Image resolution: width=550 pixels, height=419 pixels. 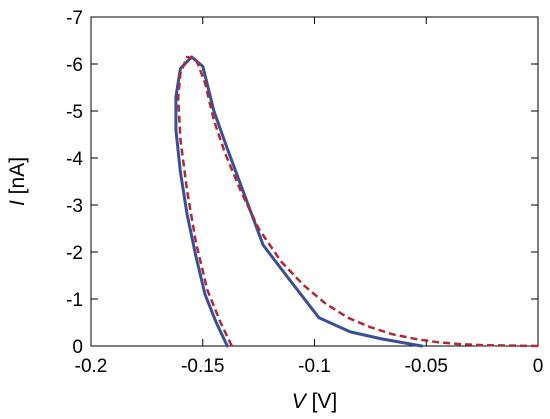 I want to click on y-tick-label: 0, so click(x=77, y=347).